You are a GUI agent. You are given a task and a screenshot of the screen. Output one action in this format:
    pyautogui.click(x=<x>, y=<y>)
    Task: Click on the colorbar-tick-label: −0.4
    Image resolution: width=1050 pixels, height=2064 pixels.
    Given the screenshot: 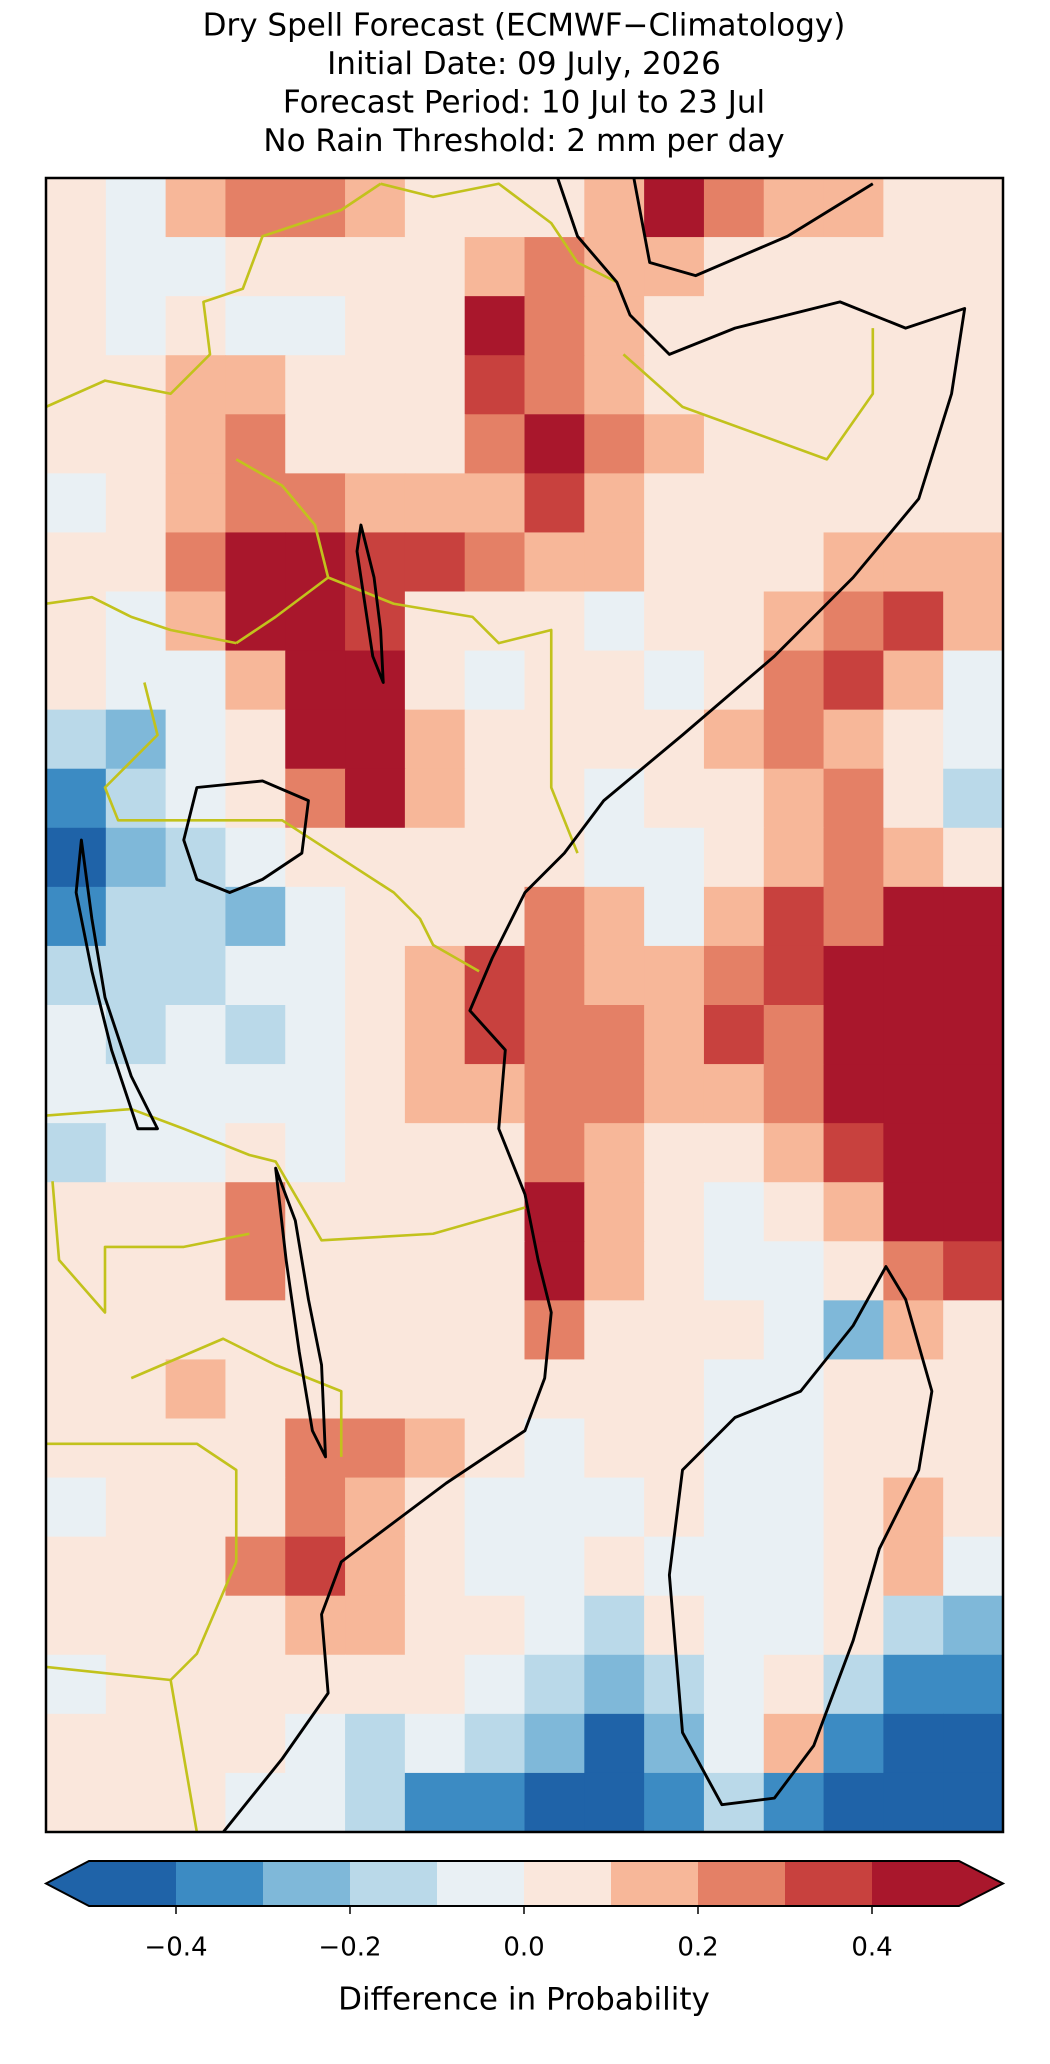 What is the action you would take?
    pyautogui.click(x=175, y=1948)
    